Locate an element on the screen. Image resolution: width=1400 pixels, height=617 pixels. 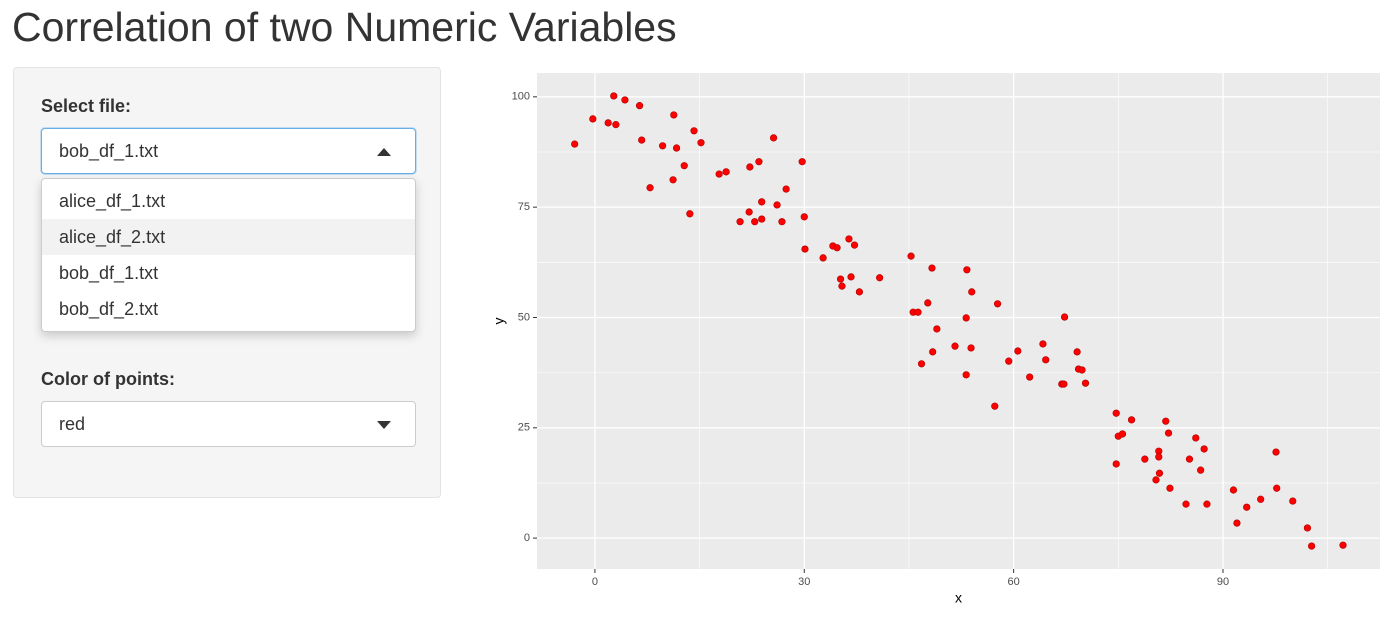
y-tick-label: 100 is located at coordinates (521, 97).